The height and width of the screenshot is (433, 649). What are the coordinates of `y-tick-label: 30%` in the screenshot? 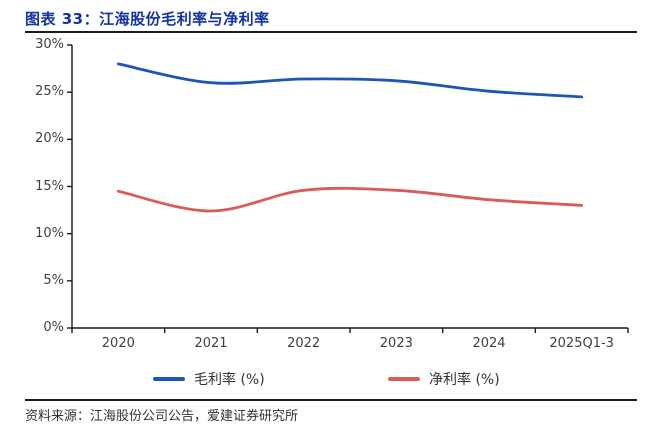 It's located at (49, 44).